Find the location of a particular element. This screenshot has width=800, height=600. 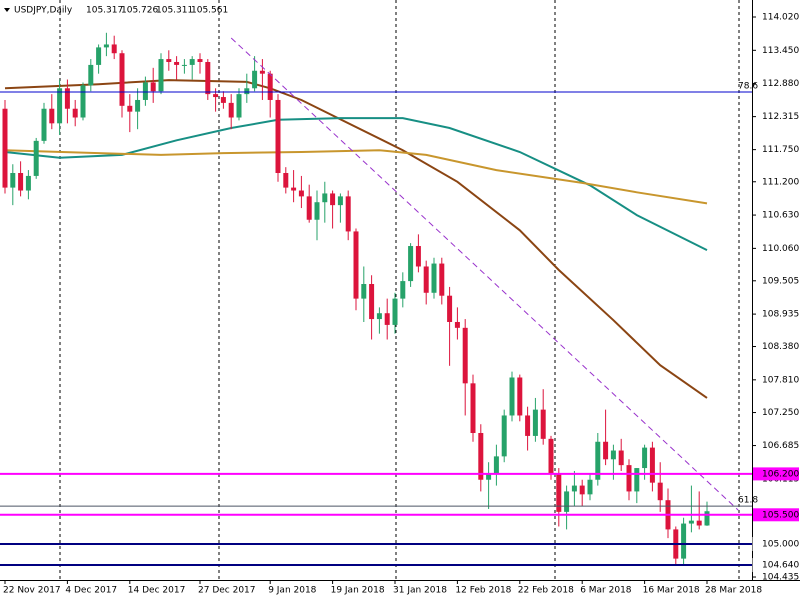

x-tick-label: 19 Jan 2018 is located at coordinates (358, 591).